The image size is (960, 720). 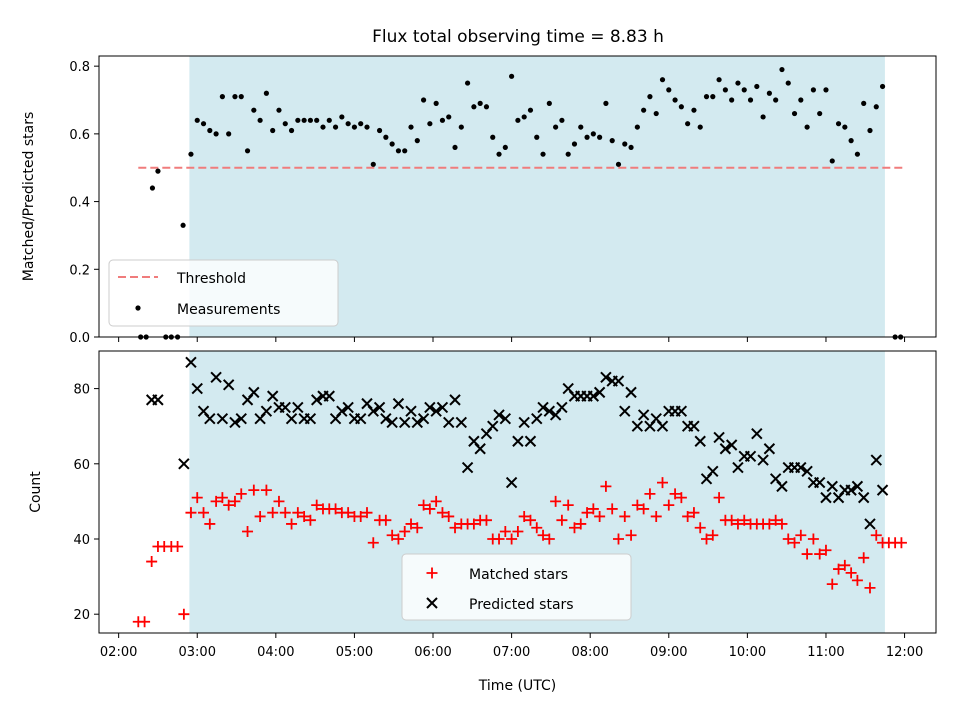 I want to click on time-x-axis-label: Time (UTC), so click(x=517, y=686).